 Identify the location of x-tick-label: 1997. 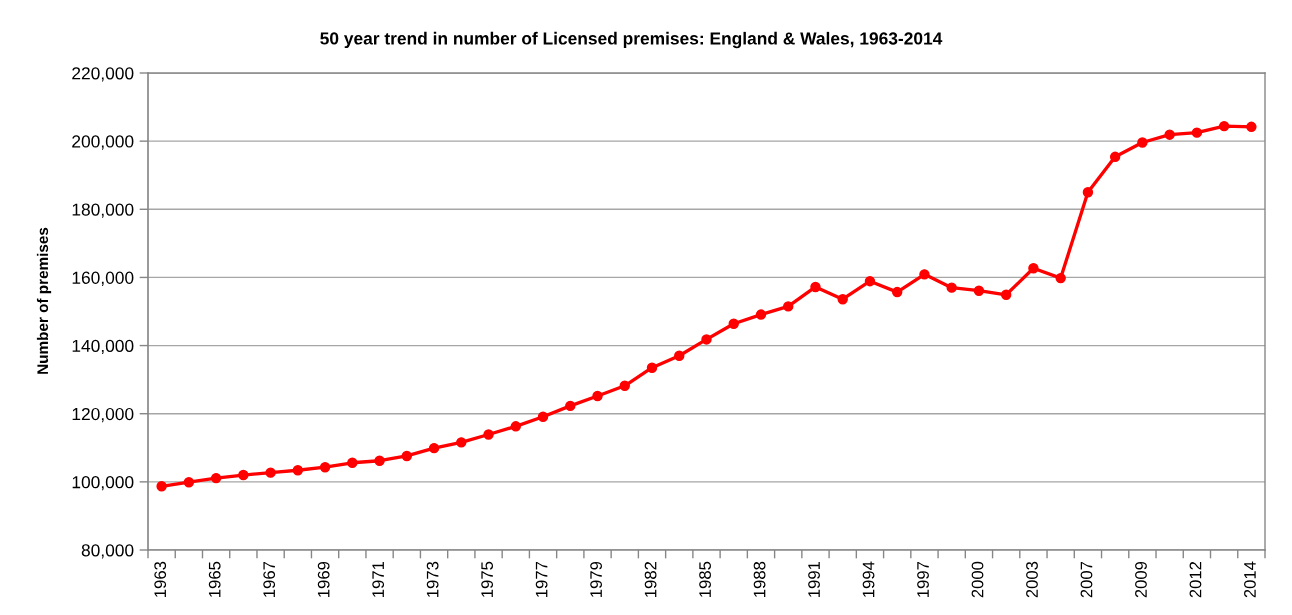
(923, 579).